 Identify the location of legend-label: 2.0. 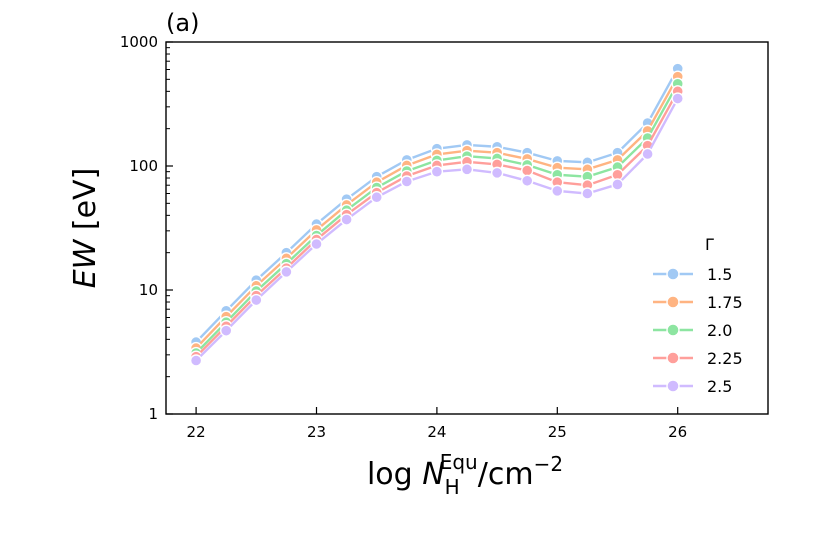
(719, 330).